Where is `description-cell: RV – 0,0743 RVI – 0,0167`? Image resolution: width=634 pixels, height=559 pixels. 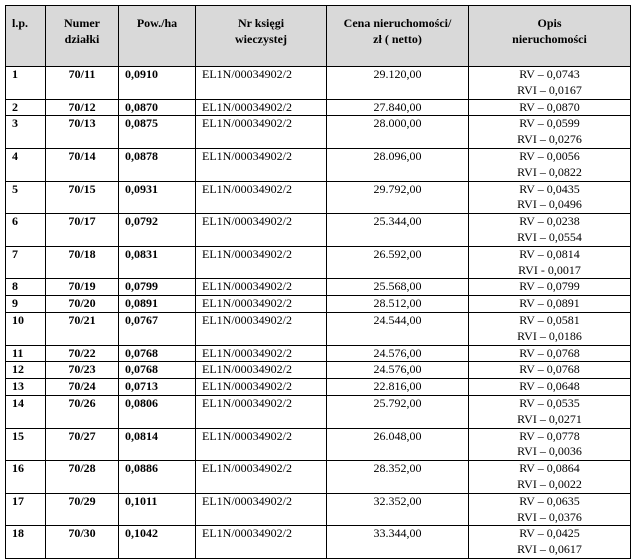
description-cell: RV – 0,0743 RVI – 0,0167 is located at coordinates (549, 83).